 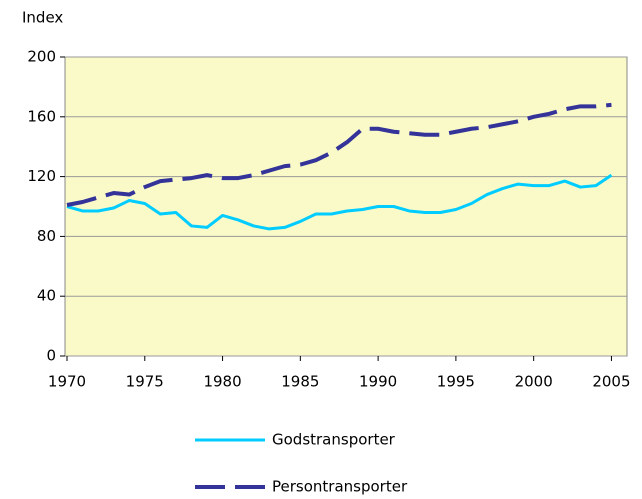 I want to click on x-tick-label: 1985, so click(x=300, y=382).